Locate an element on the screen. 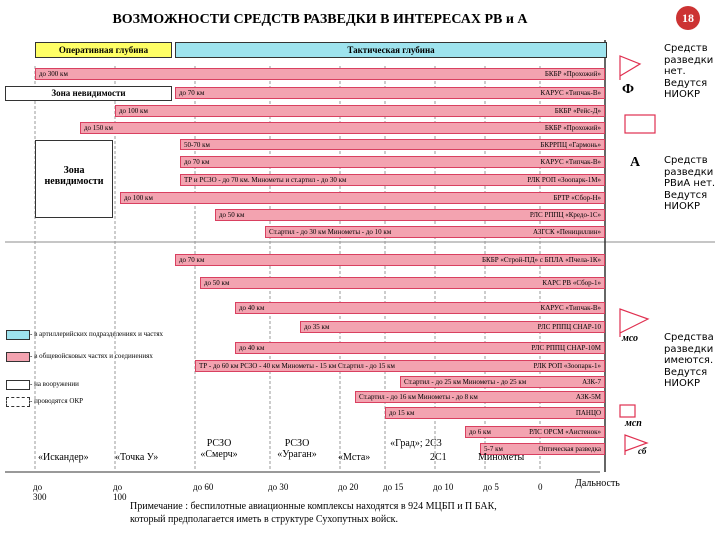  note: Средств разведки РВиА нет. Ведутся НИОКР is located at coordinates (690, 183).